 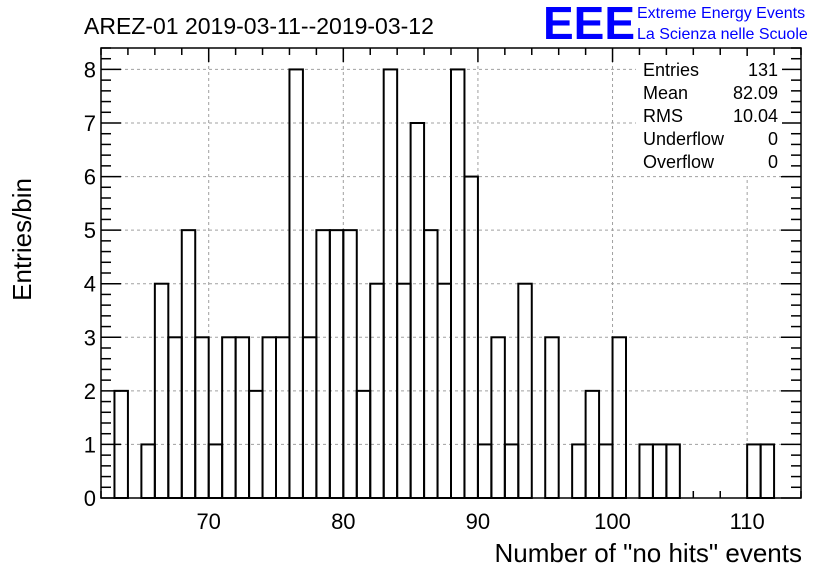 What do you see at coordinates (343, 521) in the screenshot?
I see `x-tick-label: 80` at bounding box center [343, 521].